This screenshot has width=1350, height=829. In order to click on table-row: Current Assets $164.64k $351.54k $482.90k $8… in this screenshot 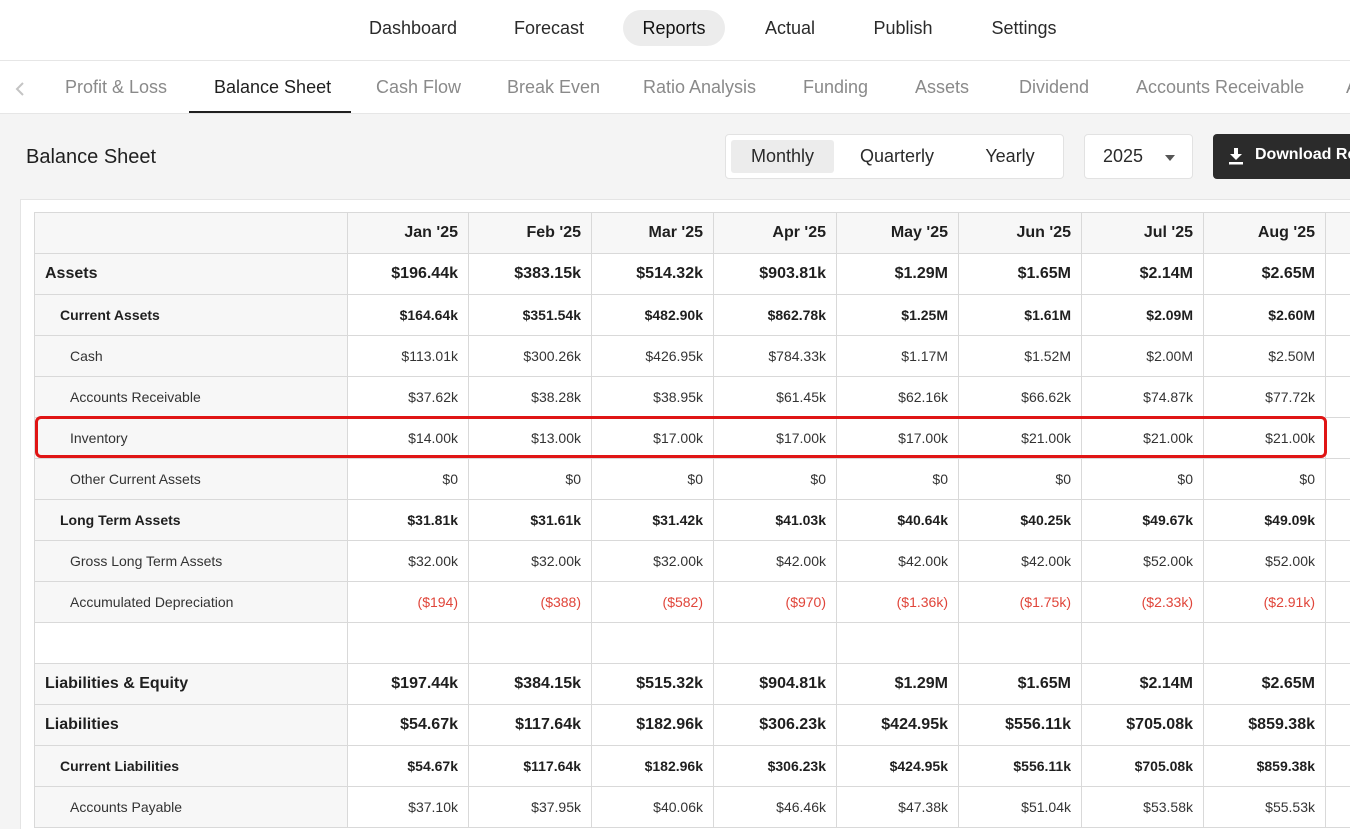, I will do `click(692, 315)`.